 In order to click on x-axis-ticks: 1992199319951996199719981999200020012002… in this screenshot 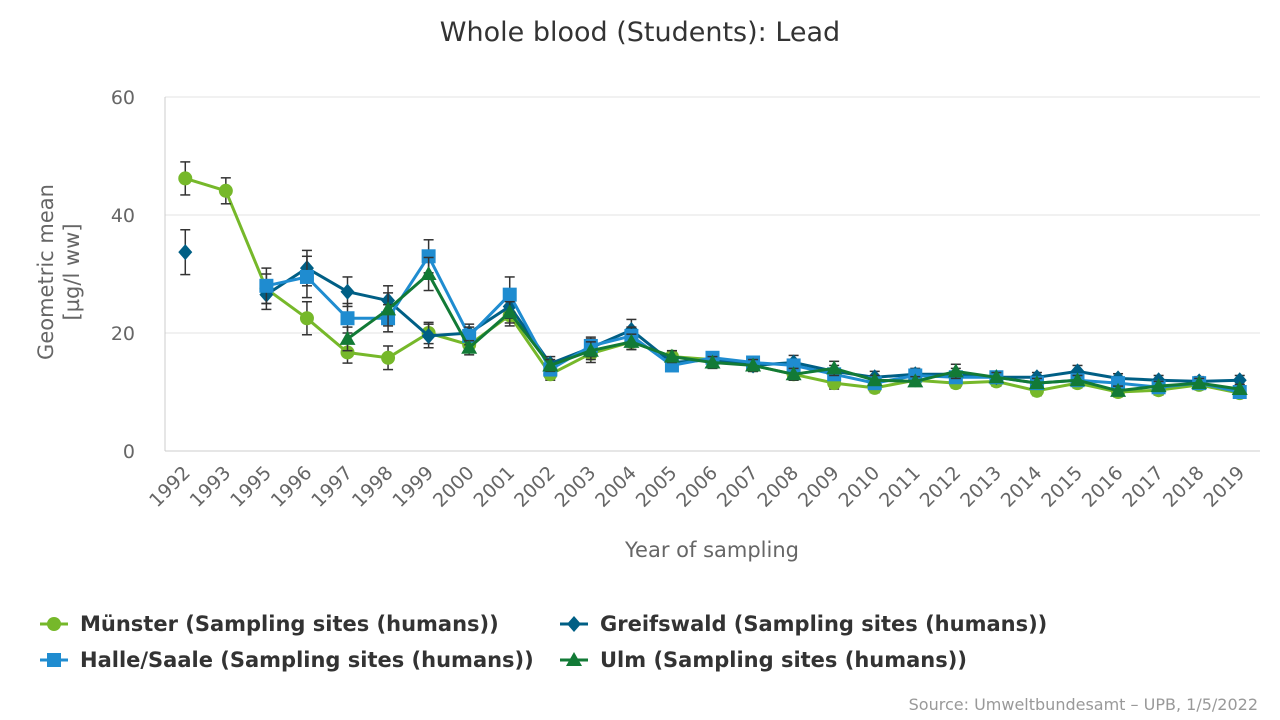, I will do `click(697, 487)`.